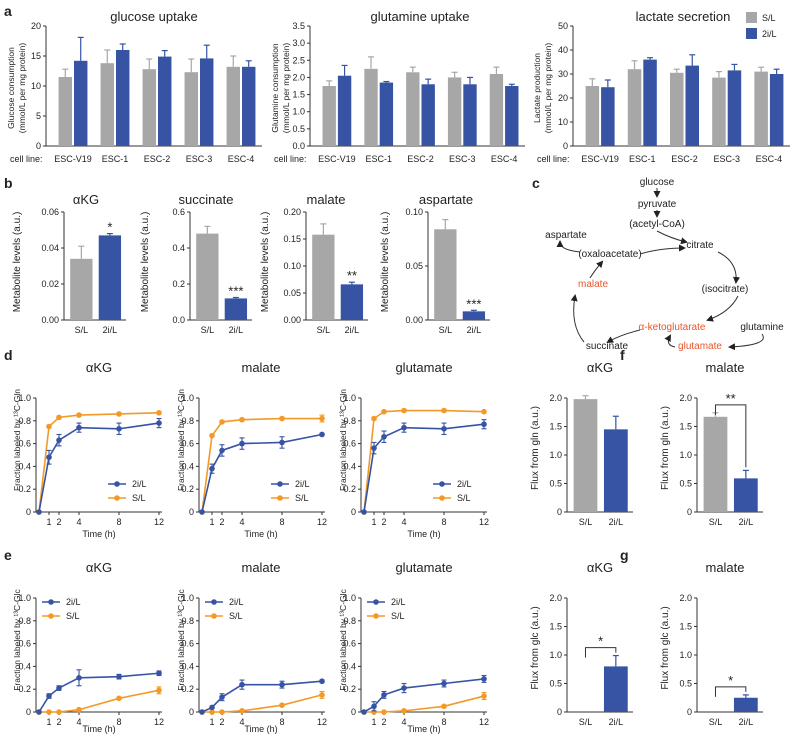 The height and width of the screenshot is (736, 800). What do you see at coordinates (751, 33) in the screenshot?
I see `legend-swatch-2il` at bounding box center [751, 33].